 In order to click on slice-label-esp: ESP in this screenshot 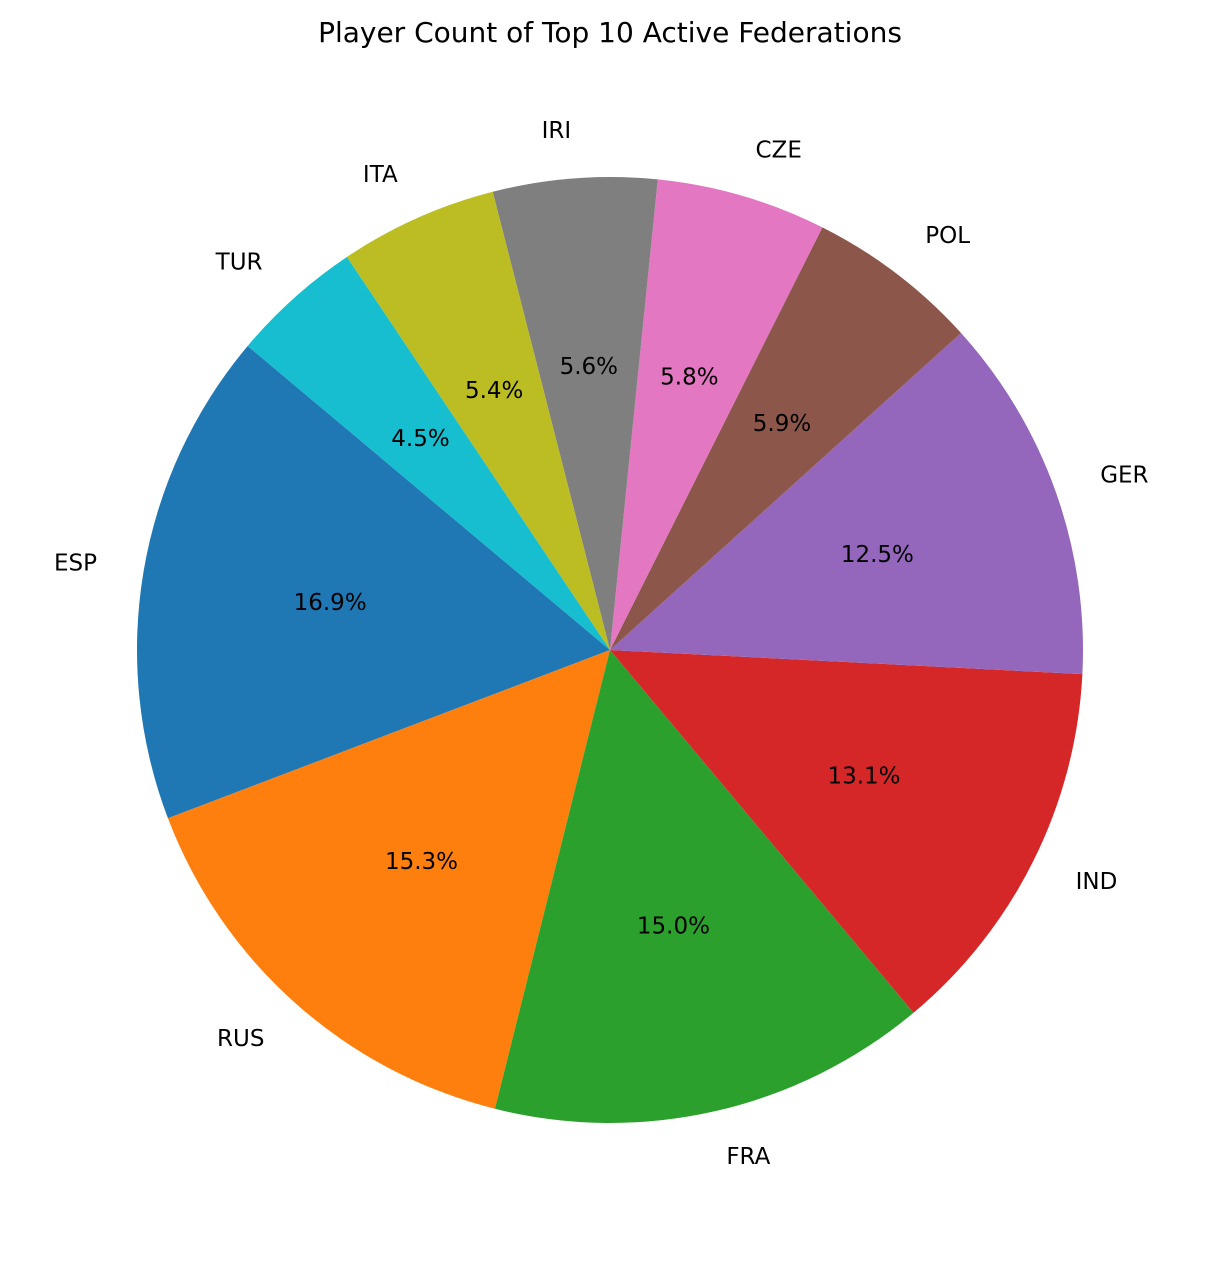, I will do `click(75, 563)`.